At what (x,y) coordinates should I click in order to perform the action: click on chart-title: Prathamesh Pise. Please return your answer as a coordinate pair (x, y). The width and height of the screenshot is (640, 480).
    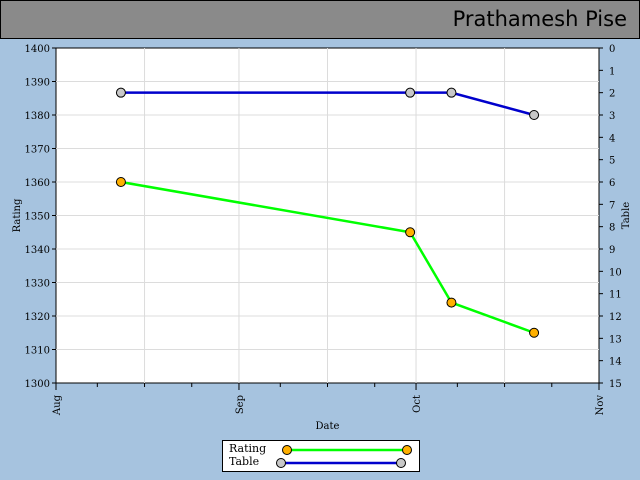
    Looking at the image, I should click on (539, 19).